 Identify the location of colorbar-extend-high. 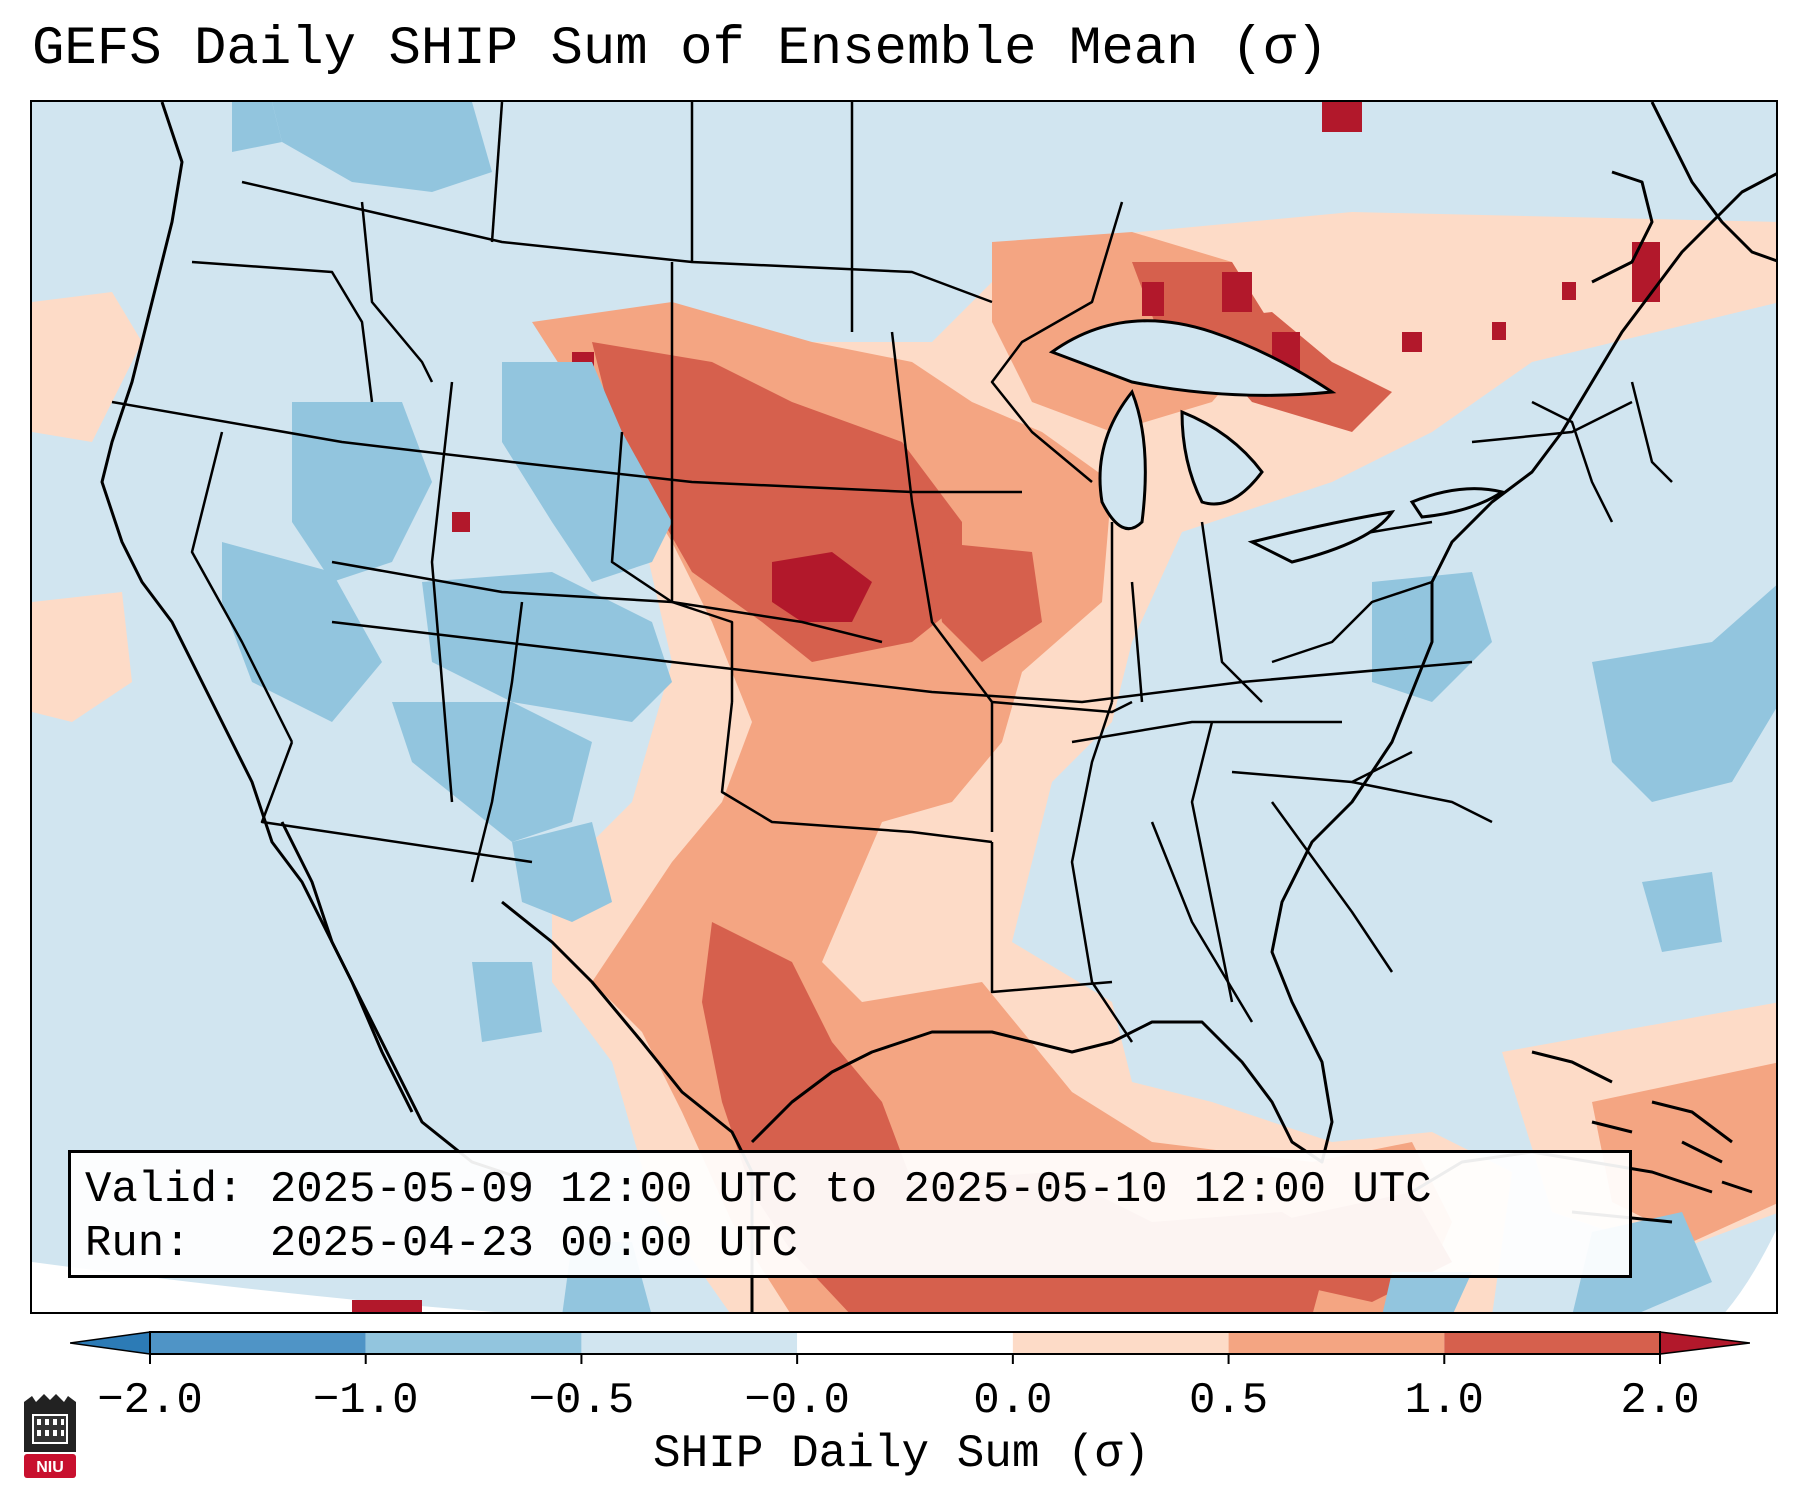
(1704, 1343).